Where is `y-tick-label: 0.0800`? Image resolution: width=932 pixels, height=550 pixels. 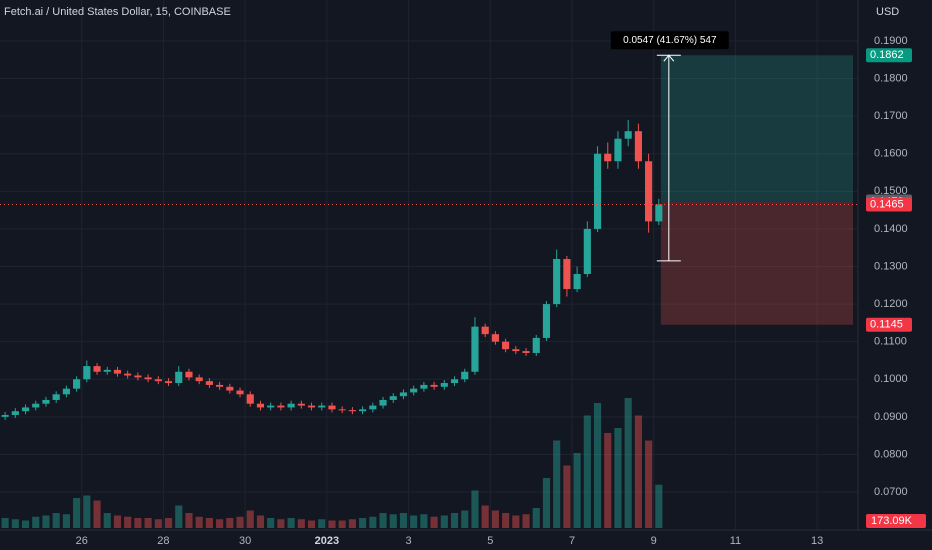
y-tick-label: 0.0800 is located at coordinates (891, 454).